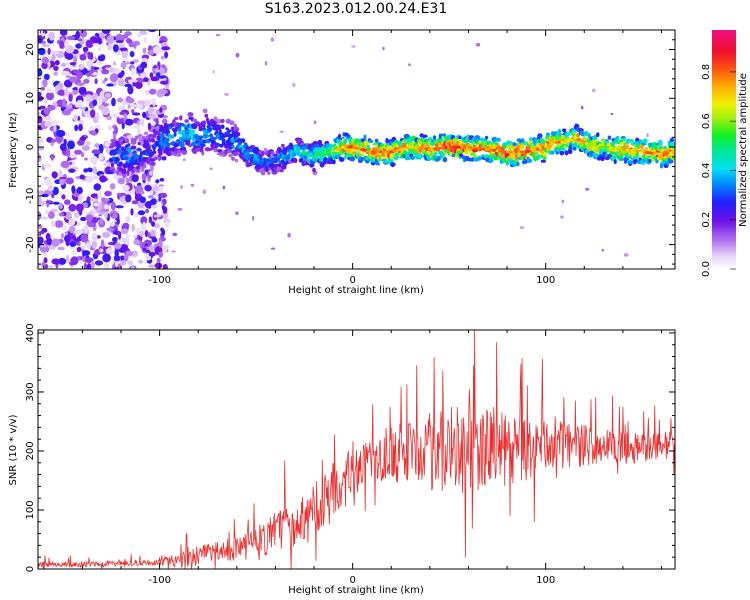 This screenshot has width=750, height=600. What do you see at coordinates (356, 290) in the screenshot?
I see `spectrogram-x-axis-label: Height of straight line (km)` at bounding box center [356, 290].